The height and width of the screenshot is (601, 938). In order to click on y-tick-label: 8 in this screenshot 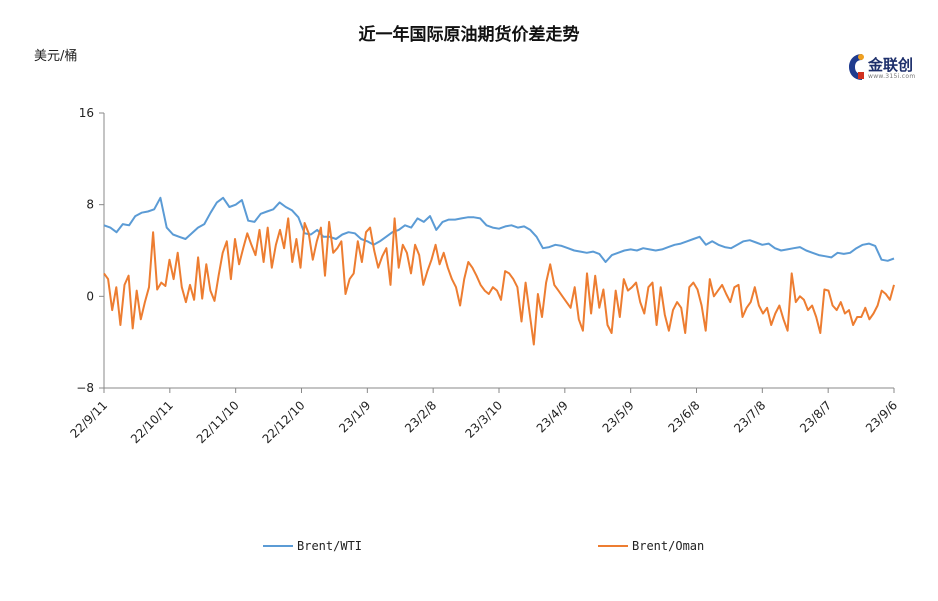, I will do `click(90, 205)`.